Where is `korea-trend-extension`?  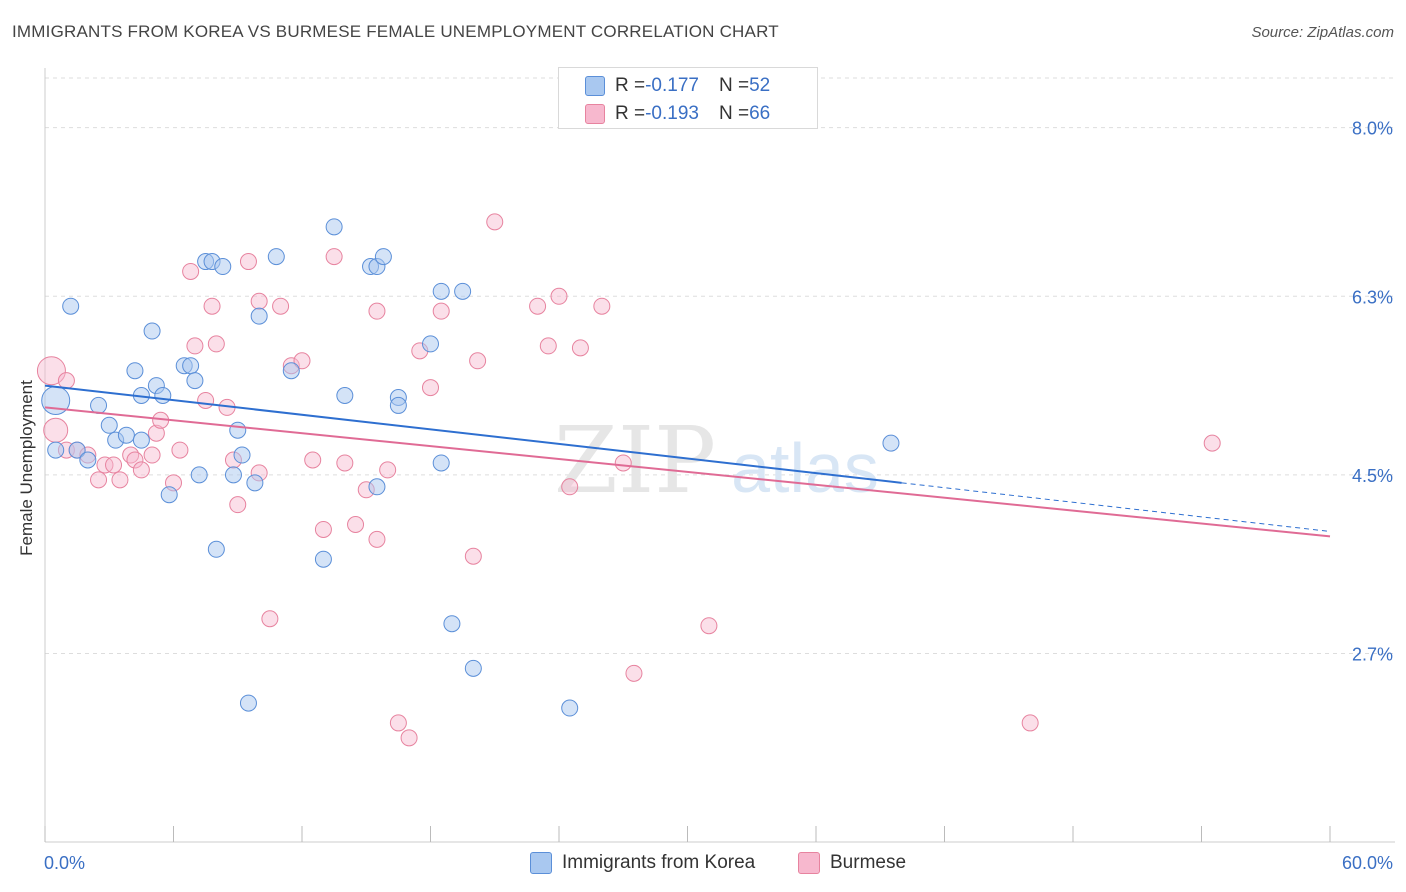
korea-trend-extension is located at coordinates (1116, 507).